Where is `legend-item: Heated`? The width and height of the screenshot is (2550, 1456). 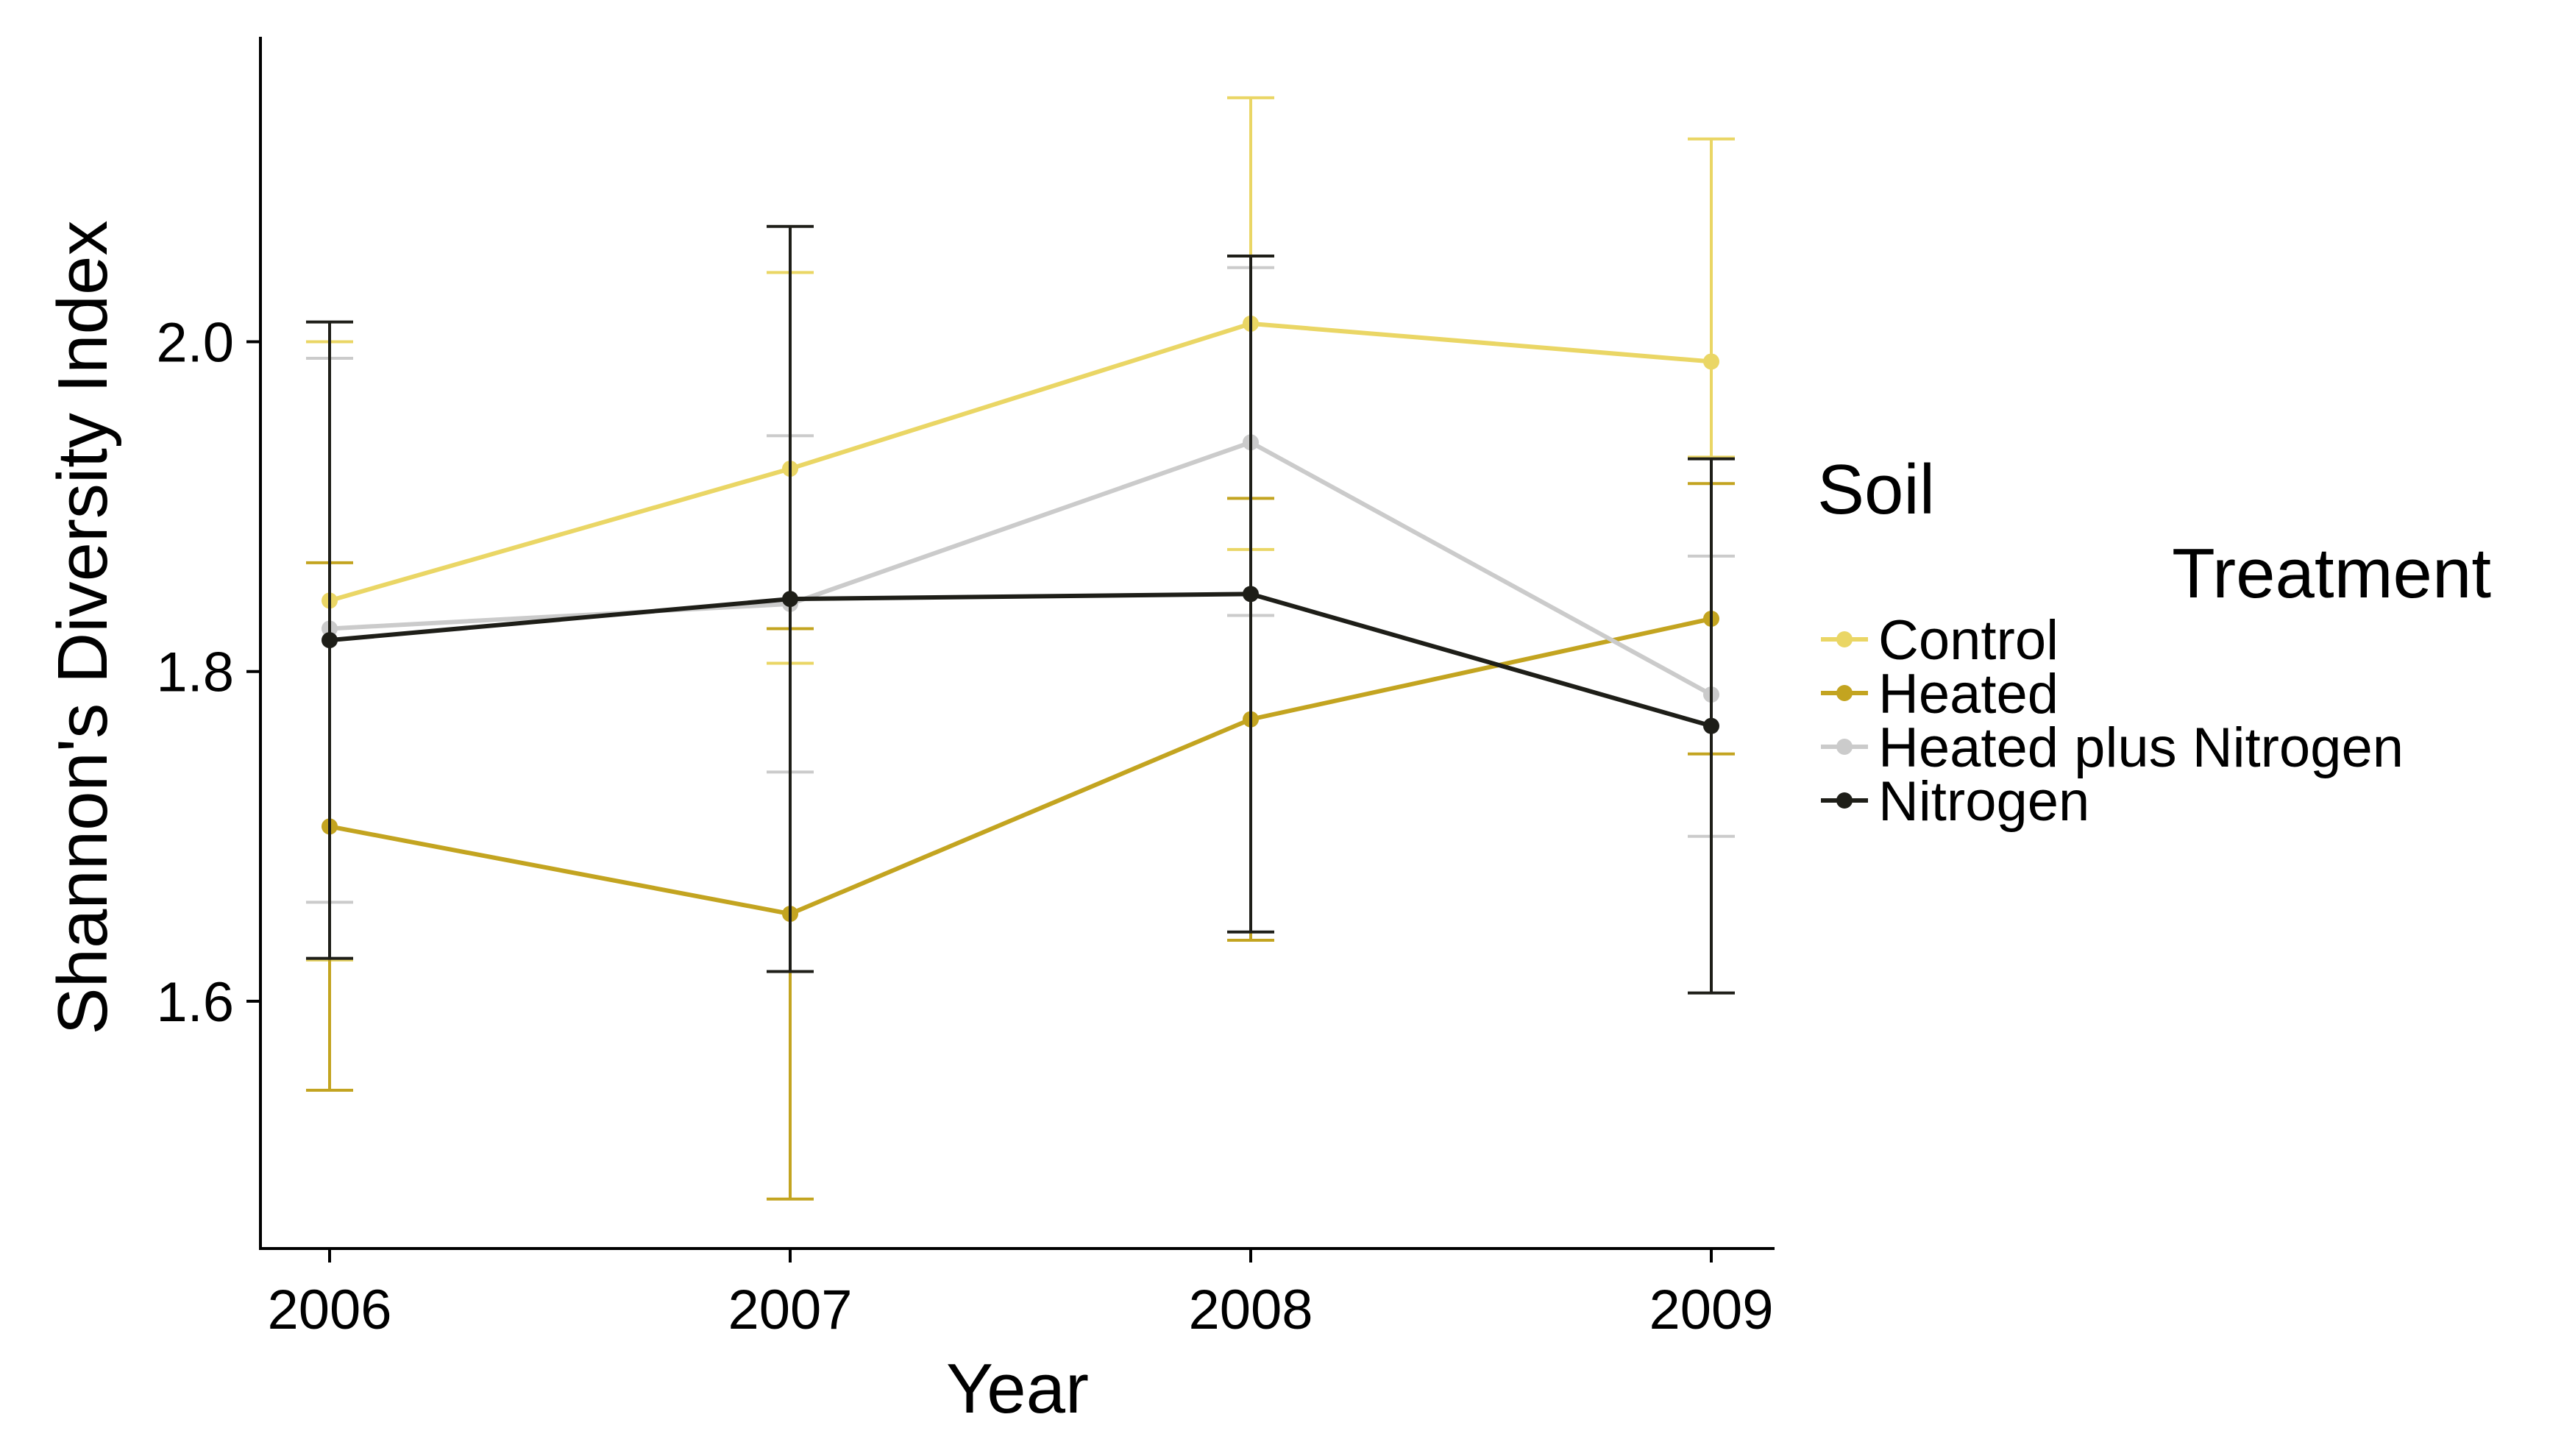 legend-item: Heated is located at coordinates (1940, 694).